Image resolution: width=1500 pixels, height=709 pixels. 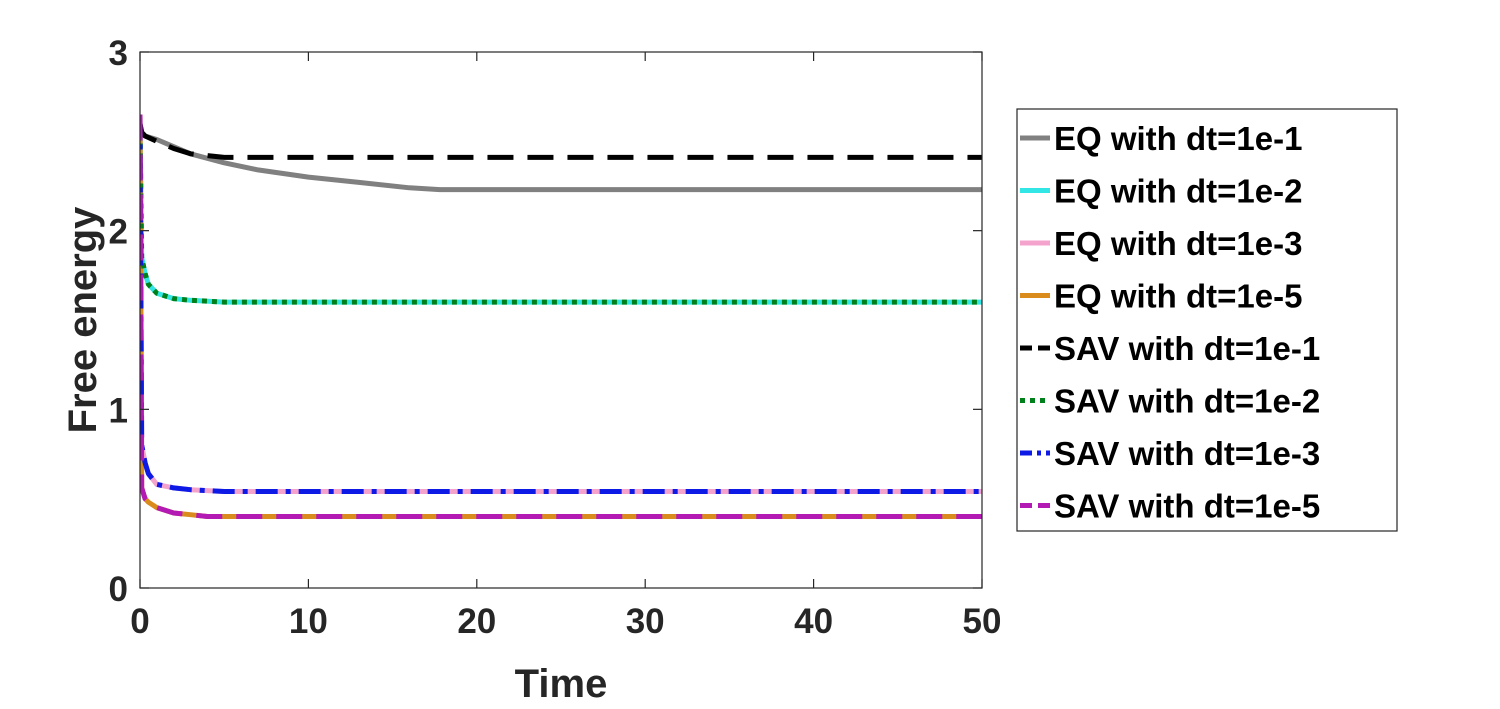 What do you see at coordinates (1178, 138) in the screenshot?
I see `legend-label-1: EQ with dt=1e-1` at bounding box center [1178, 138].